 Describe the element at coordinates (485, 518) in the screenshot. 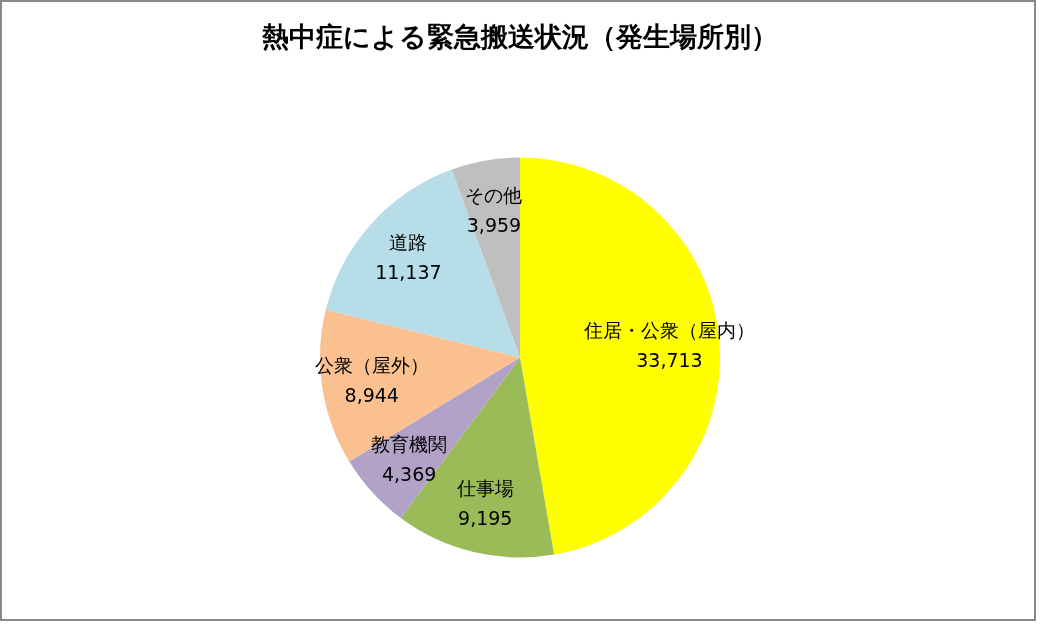

I see `data-label: 9,195` at that location.